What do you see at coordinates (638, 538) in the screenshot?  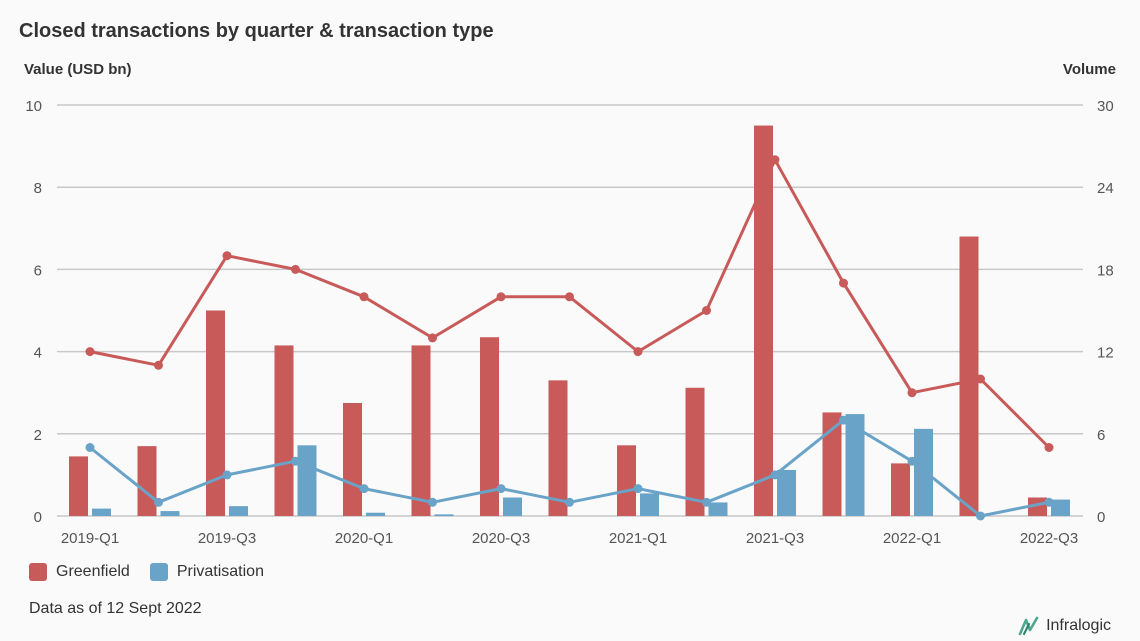 I see `x-tick-label: 2021-Q1` at bounding box center [638, 538].